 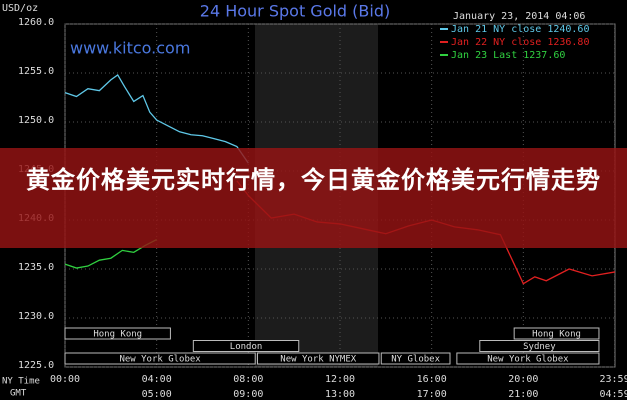 What do you see at coordinates (18, 394) in the screenshot?
I see `x-axis-label: GMT` at bounding box center [18, 394].